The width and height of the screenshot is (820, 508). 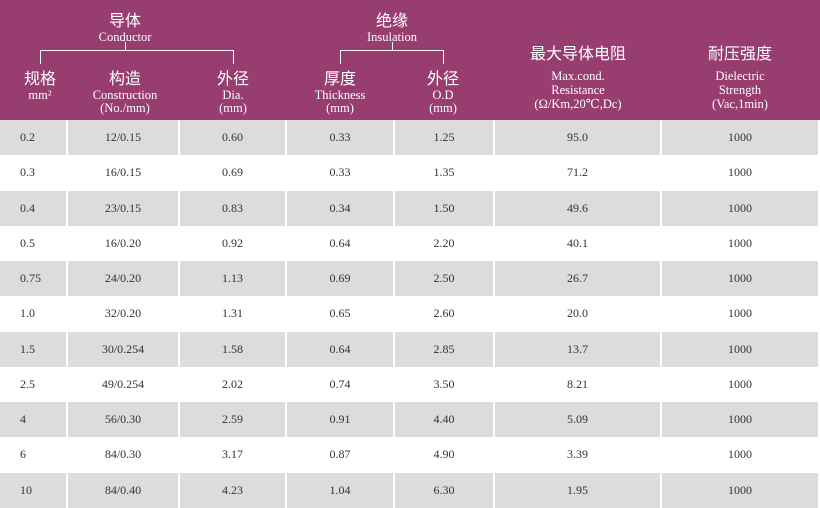 I want to click on table-cell: 2.85, so click(x=445, y=349).